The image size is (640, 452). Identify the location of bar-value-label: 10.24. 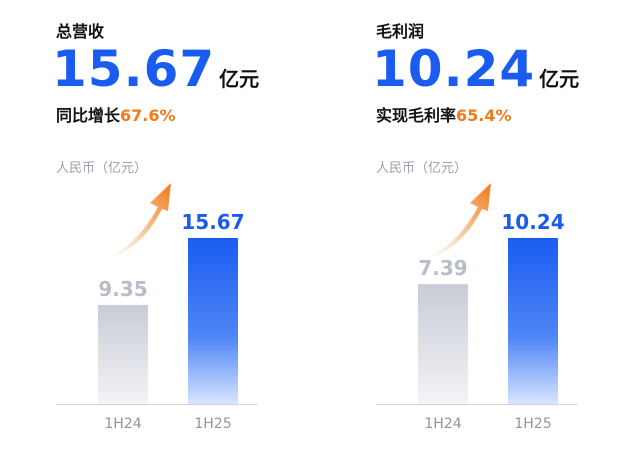
(532, 222).